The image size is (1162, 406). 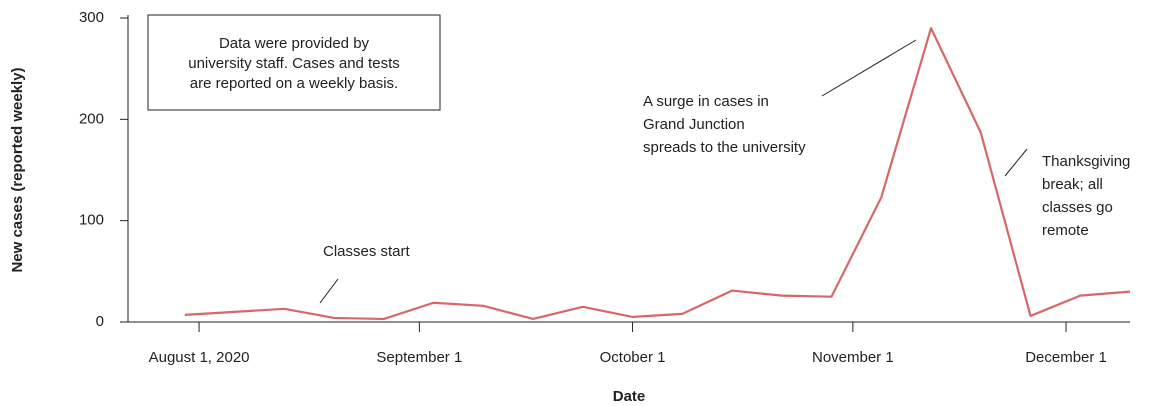 What do you see at coordinates (91, 118) in the screenshot?
I see `y-tick-label: 200` at bounding box center [91, 118].